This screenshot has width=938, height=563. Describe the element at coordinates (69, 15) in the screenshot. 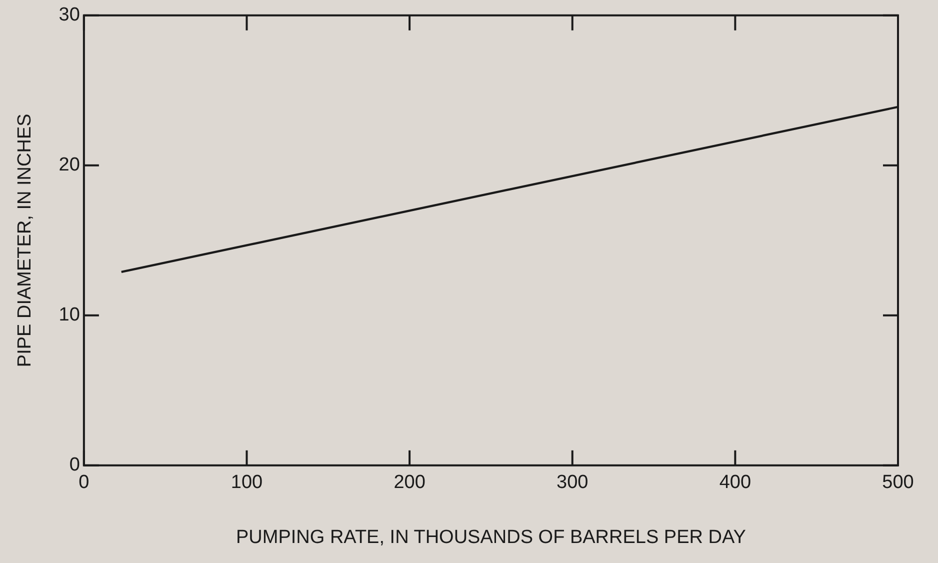

I see `y-tick-label: 30` at that location.